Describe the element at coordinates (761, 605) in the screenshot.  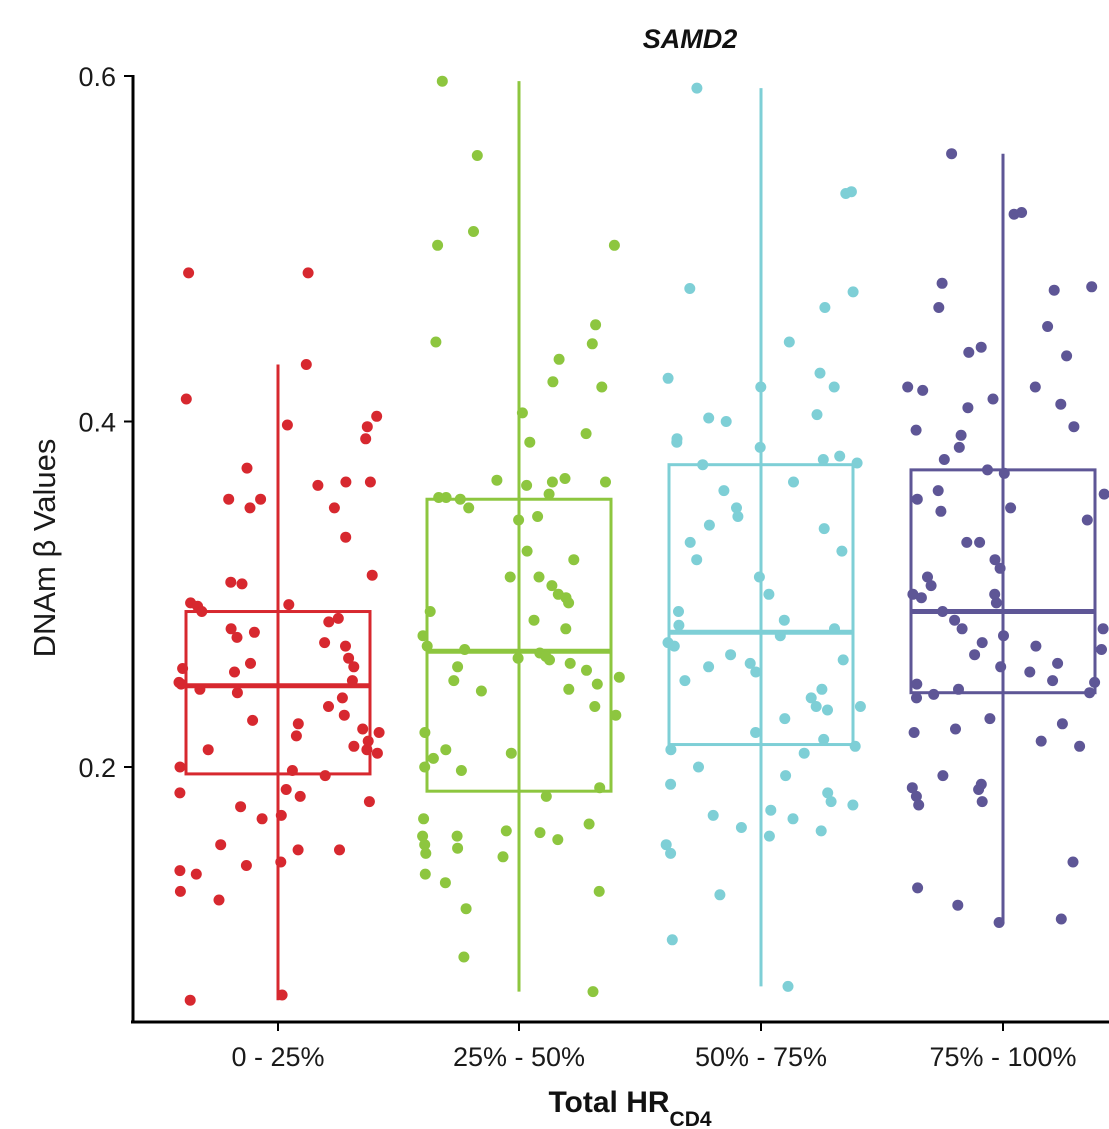
I see `iqr-box` at that location.